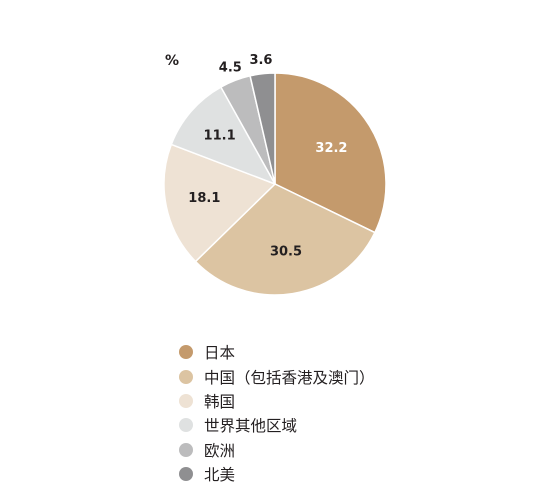 The image size is (554, 490). Describe the element at coordinates (277, 352) in the screenshot. I see `legend-item: 日本` at that location.